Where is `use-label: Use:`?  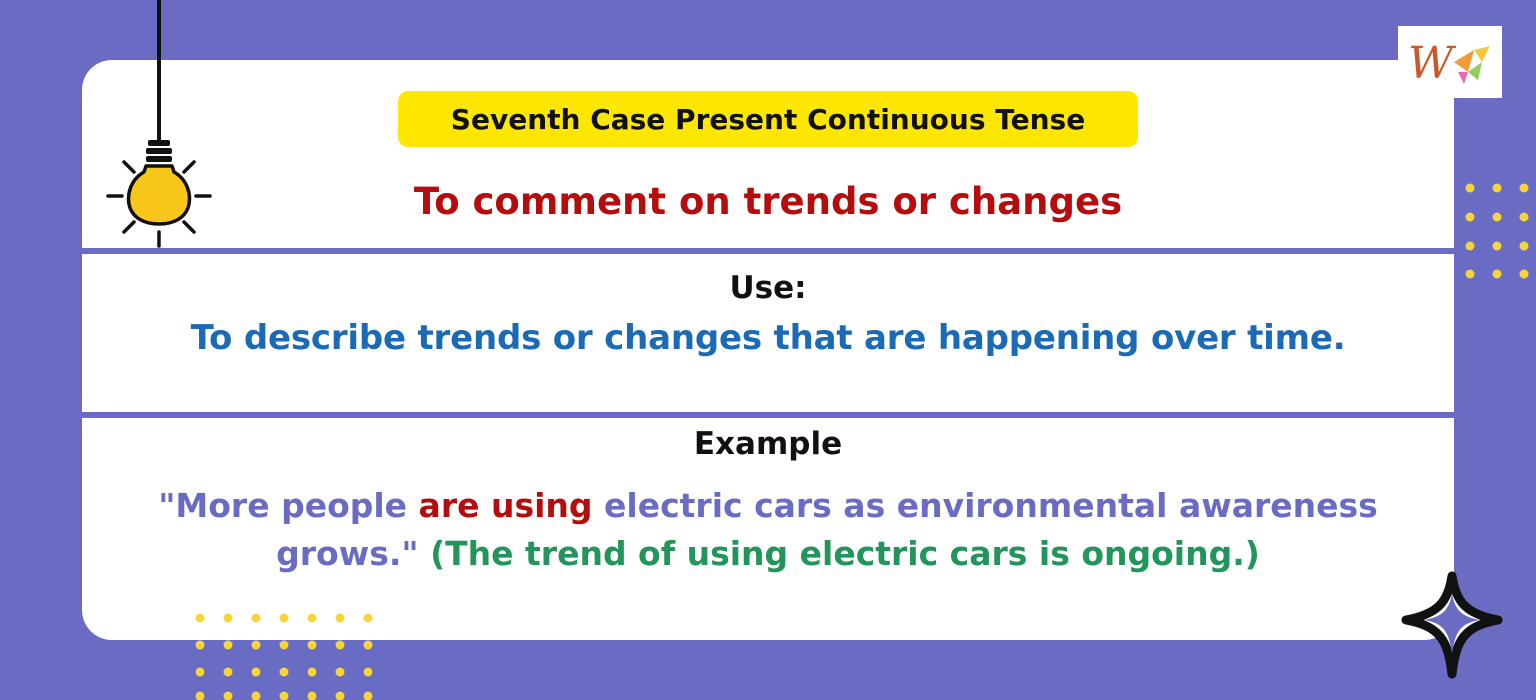 use-label: Use: is located at coordinates (768, 288).